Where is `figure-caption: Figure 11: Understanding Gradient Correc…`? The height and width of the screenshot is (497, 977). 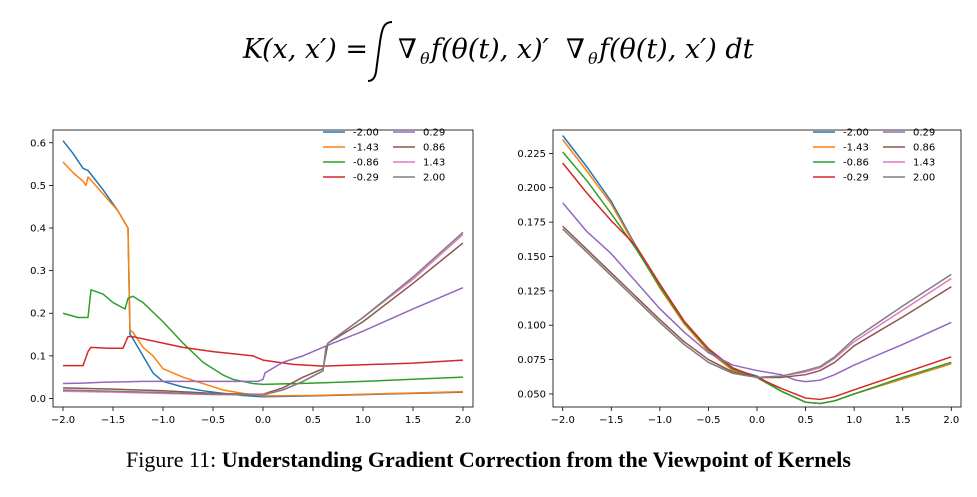
figure-caption: Figure 11: Understanding Gradient Correc… is located at coordinates (488, 460).